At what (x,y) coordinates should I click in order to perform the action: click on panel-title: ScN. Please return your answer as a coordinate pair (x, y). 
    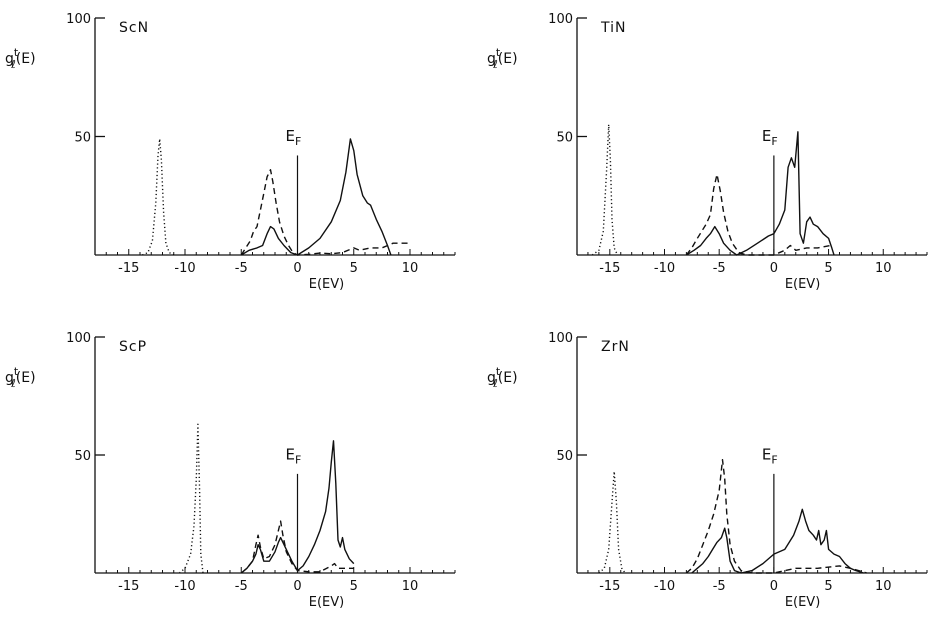
    Looking at the image, I should click on (134, 28).